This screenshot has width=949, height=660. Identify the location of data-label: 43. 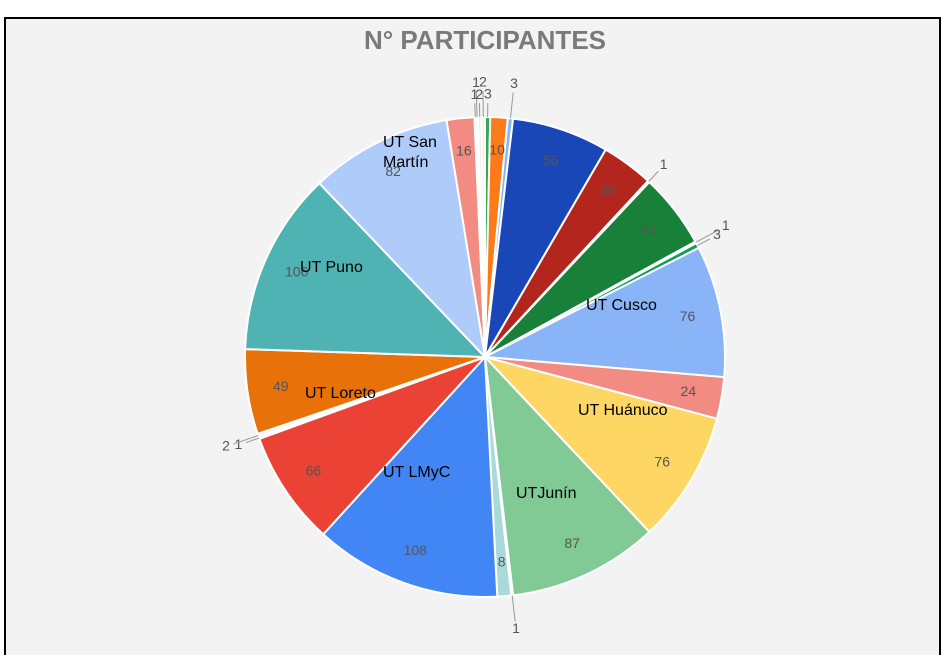
(648, 229).